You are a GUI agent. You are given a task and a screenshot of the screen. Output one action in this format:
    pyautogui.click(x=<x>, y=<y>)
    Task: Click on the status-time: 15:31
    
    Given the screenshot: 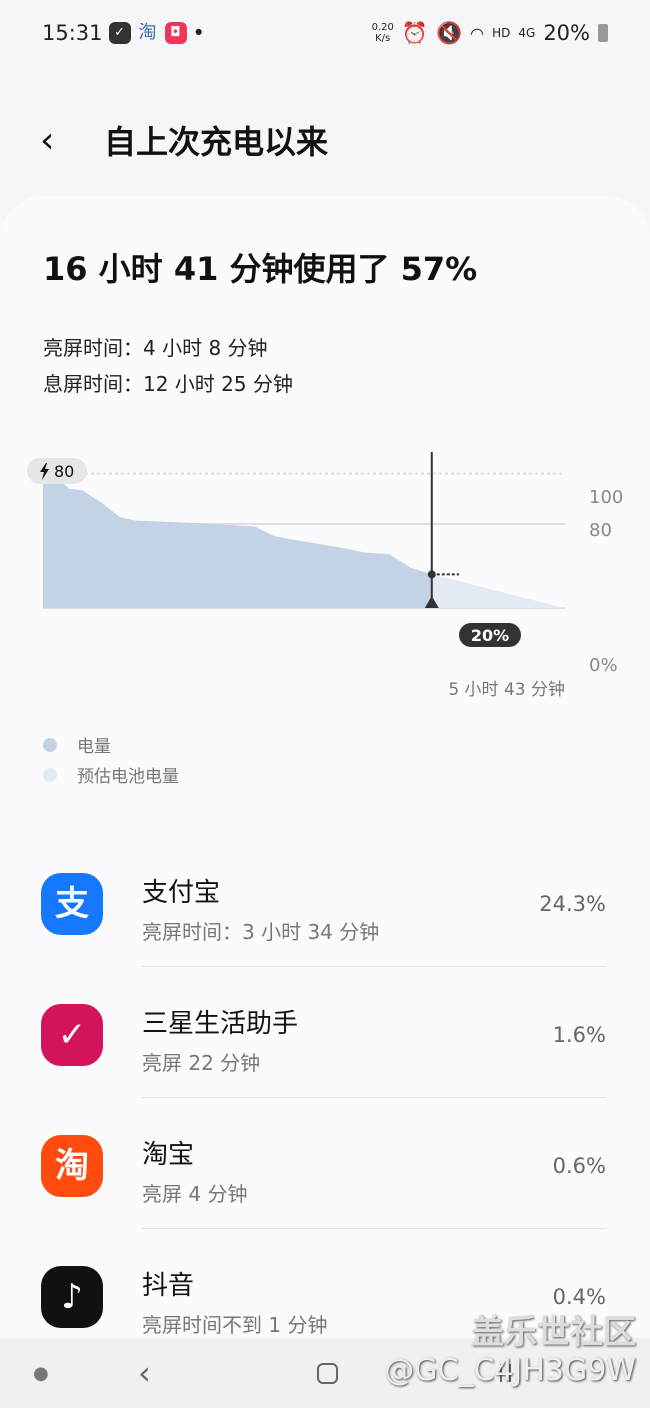 What is the action you would take?
    pyautogui.click(x=72, y=33)
    